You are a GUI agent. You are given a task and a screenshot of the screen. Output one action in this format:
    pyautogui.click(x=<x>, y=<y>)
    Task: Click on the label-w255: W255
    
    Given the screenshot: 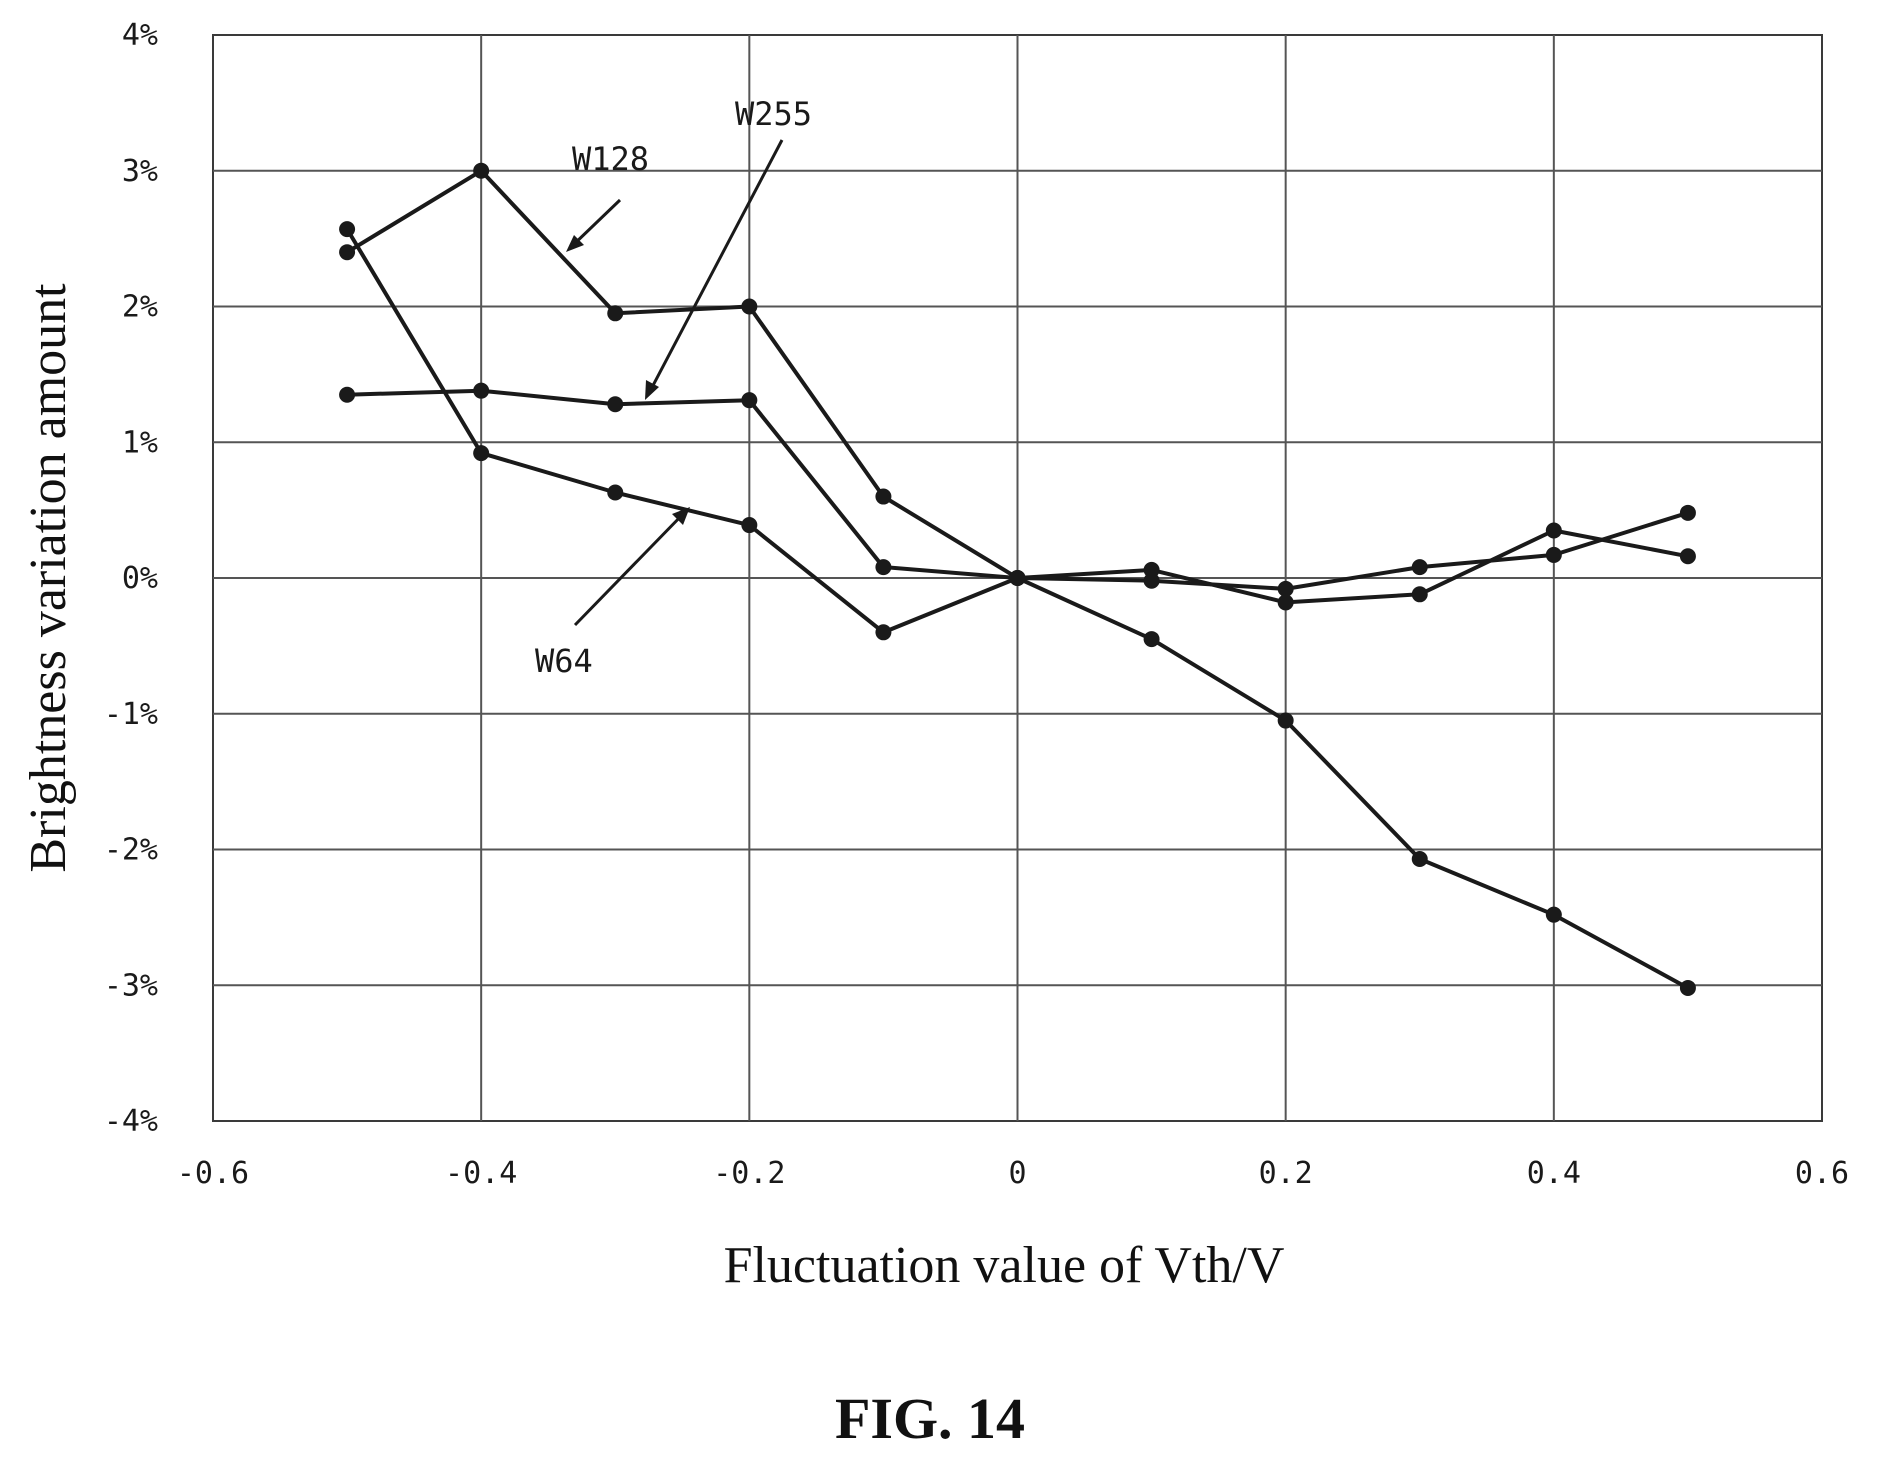 What is the action you would take?
    pyautogui.click(x=773, y=114)
    